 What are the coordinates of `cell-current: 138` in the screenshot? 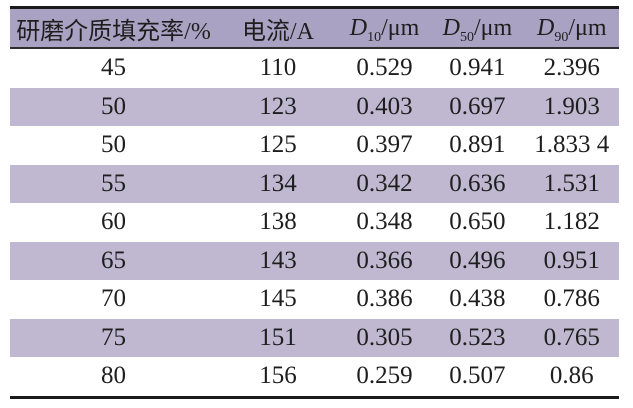 It's located at (278, 222).